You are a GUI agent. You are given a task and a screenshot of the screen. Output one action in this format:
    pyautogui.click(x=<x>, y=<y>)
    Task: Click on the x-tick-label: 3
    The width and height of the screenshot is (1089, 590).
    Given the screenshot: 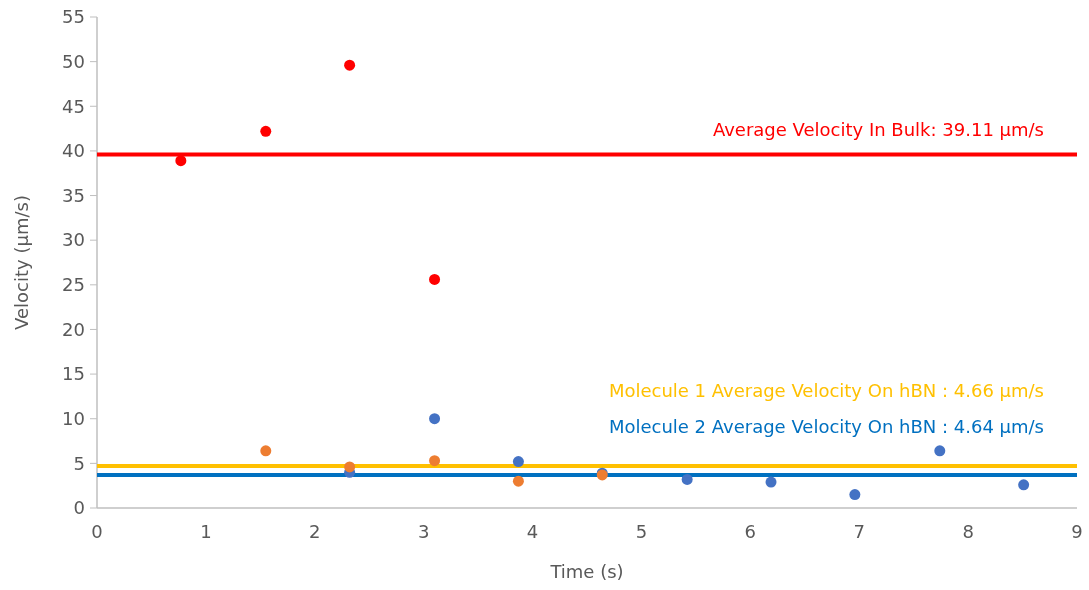 What is the action you would take?
    pyautogui.click(x=423, y=531)
    